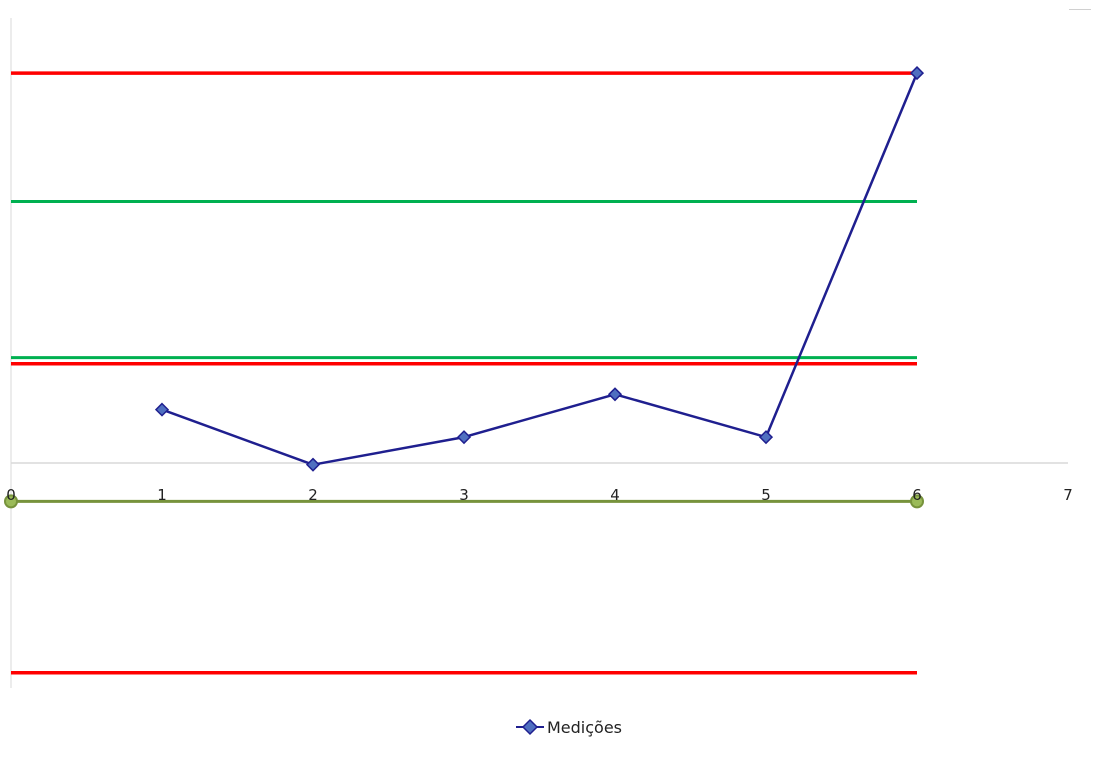 The height and width of the screenshot is (758, 1097). I want to click on legend: Medições, so click(569, 727).